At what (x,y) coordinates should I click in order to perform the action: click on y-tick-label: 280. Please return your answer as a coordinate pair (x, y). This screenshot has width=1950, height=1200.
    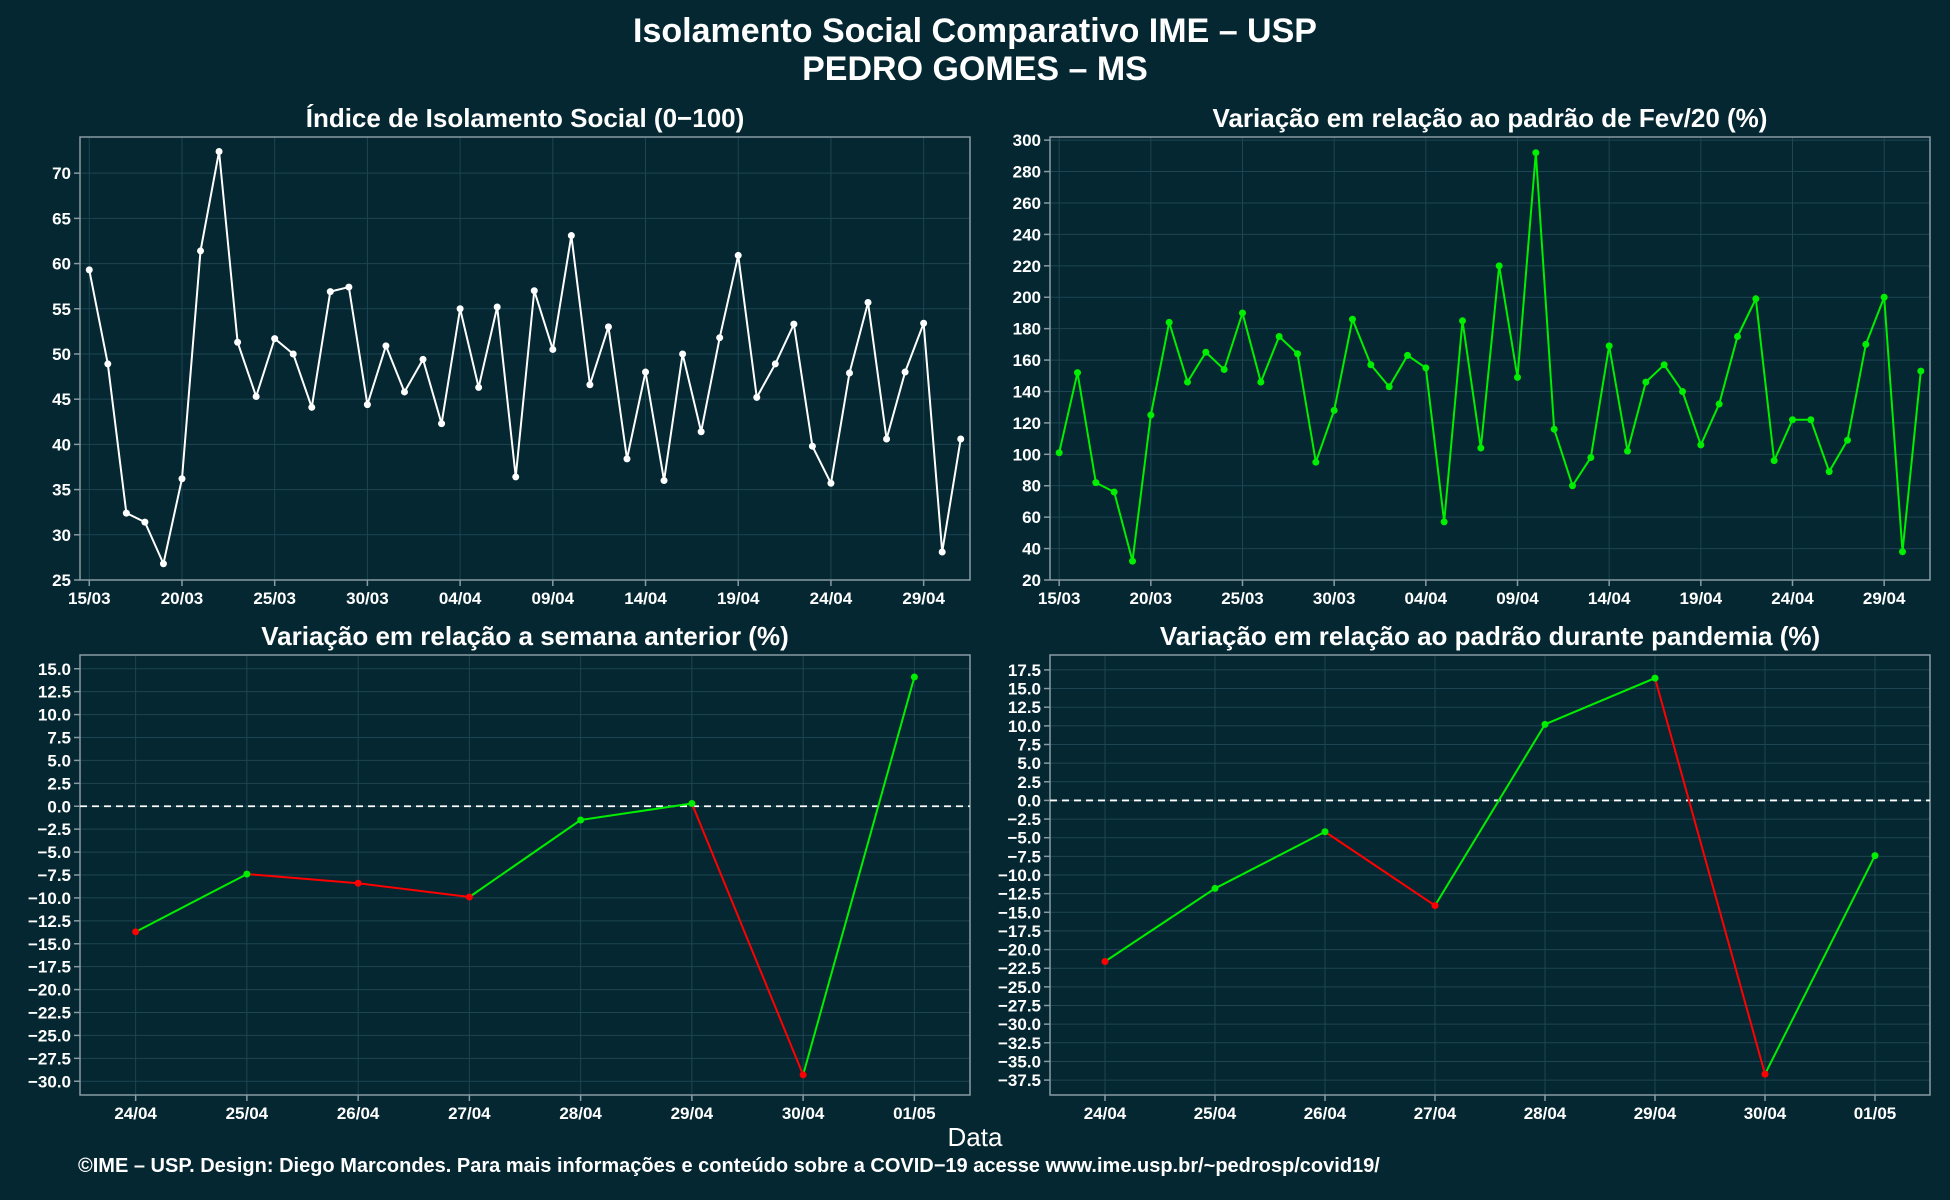
    Looking at the image, I should click on (1027, 172).